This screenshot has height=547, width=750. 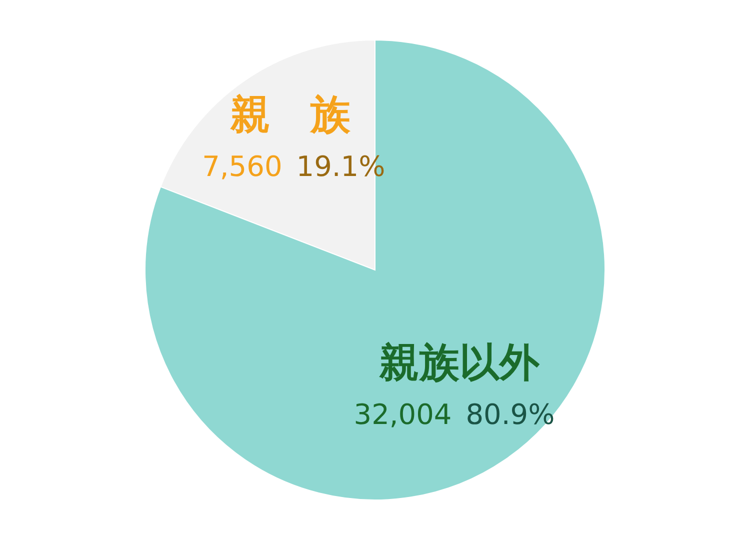 I want to click on data-label: 32,004, so click(x=403, y=414).